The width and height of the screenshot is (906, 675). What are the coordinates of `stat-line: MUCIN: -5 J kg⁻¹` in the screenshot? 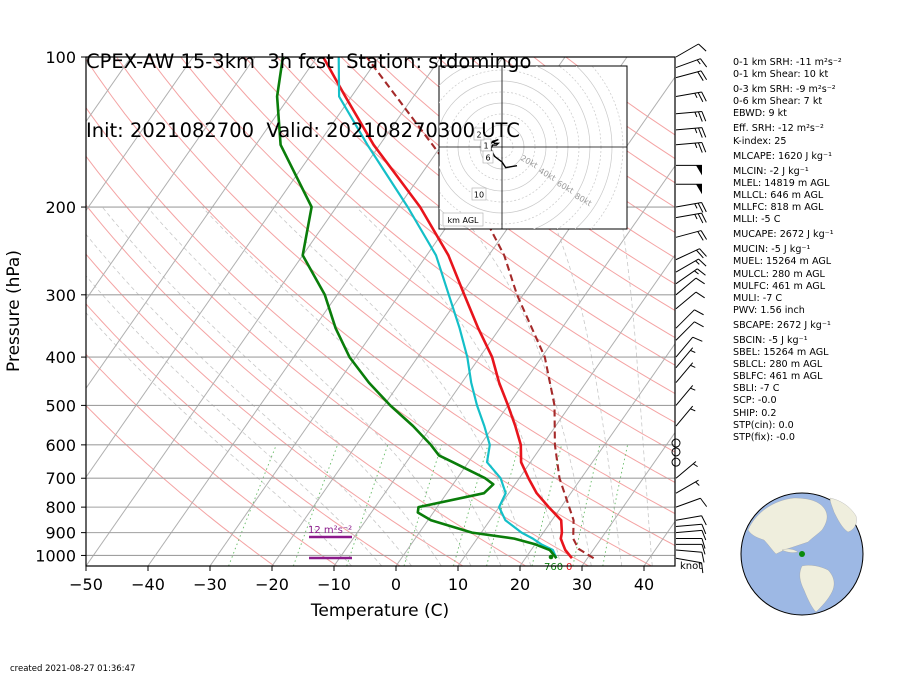 It's located at (772, 250).